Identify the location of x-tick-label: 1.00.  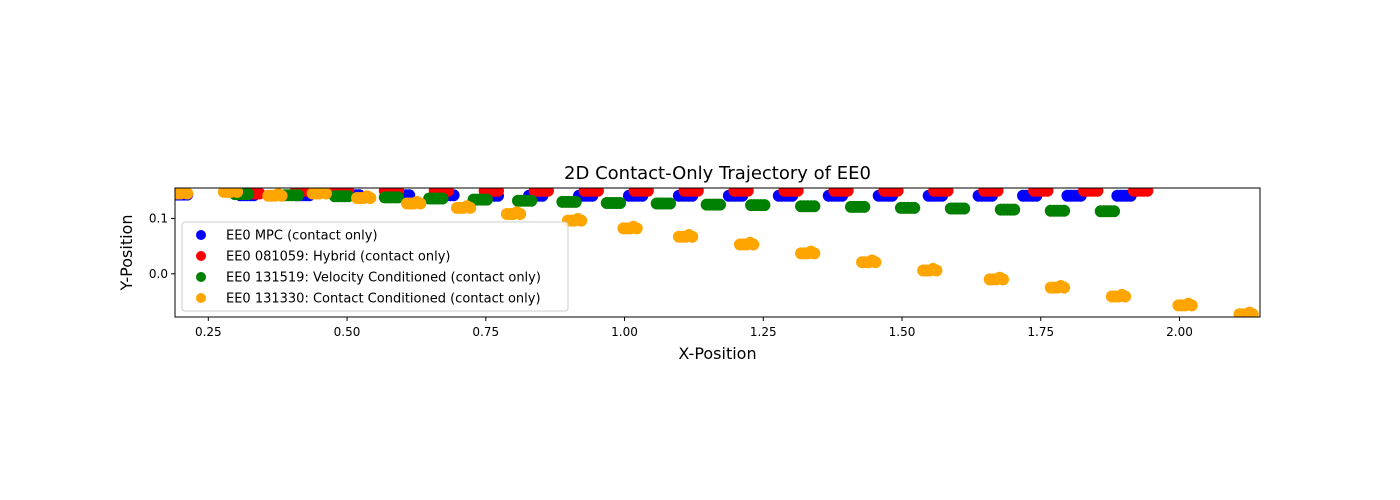
(624, 332).